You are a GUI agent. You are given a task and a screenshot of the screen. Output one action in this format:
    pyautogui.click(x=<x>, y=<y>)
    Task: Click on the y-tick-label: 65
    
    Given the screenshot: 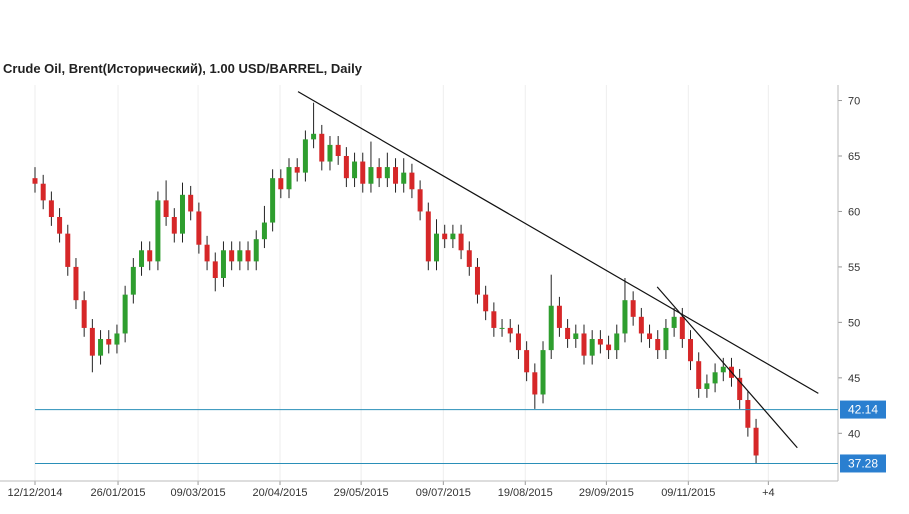 What is the action you would take?
    pyautogui.click(x=854, y=157)
    